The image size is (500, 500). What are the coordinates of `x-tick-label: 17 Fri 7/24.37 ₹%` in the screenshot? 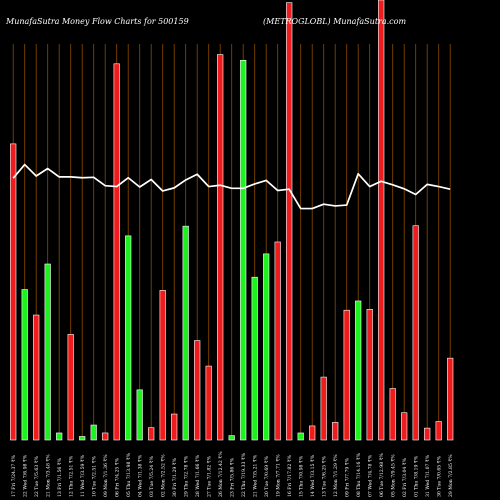 It's located at (14, 475).